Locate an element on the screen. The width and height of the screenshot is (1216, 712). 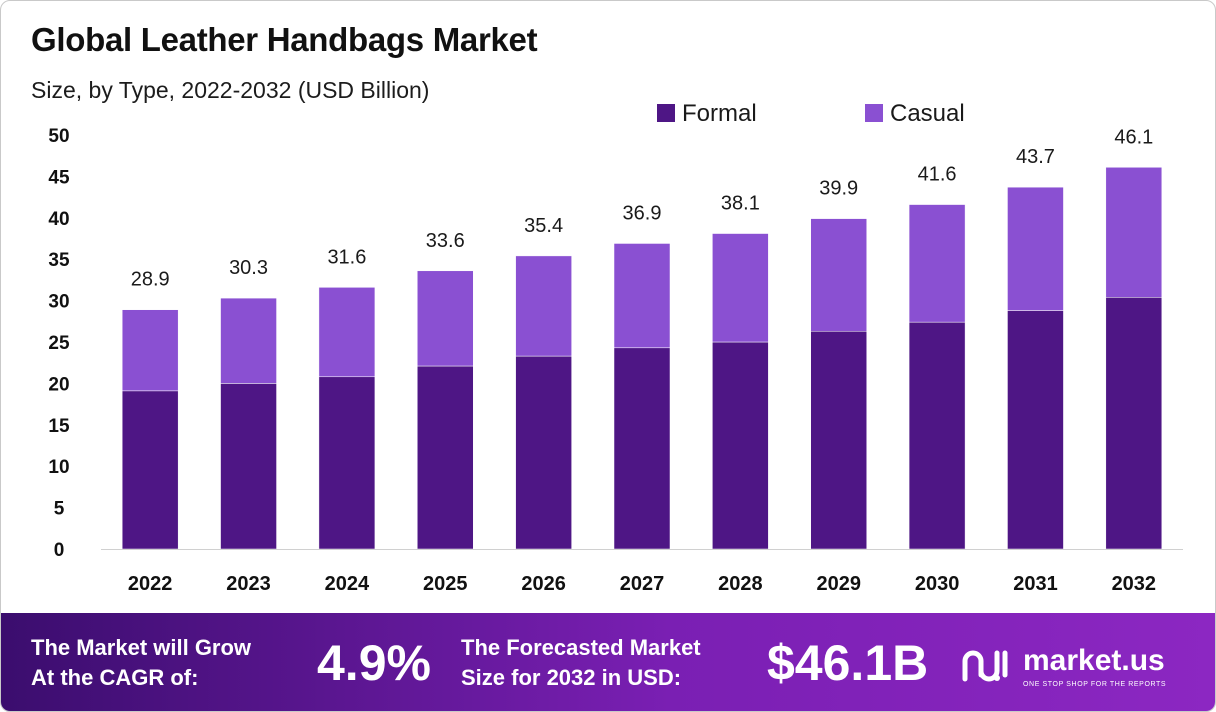
total-label-2032: 46.1 is located at coordinates (1133, 137).